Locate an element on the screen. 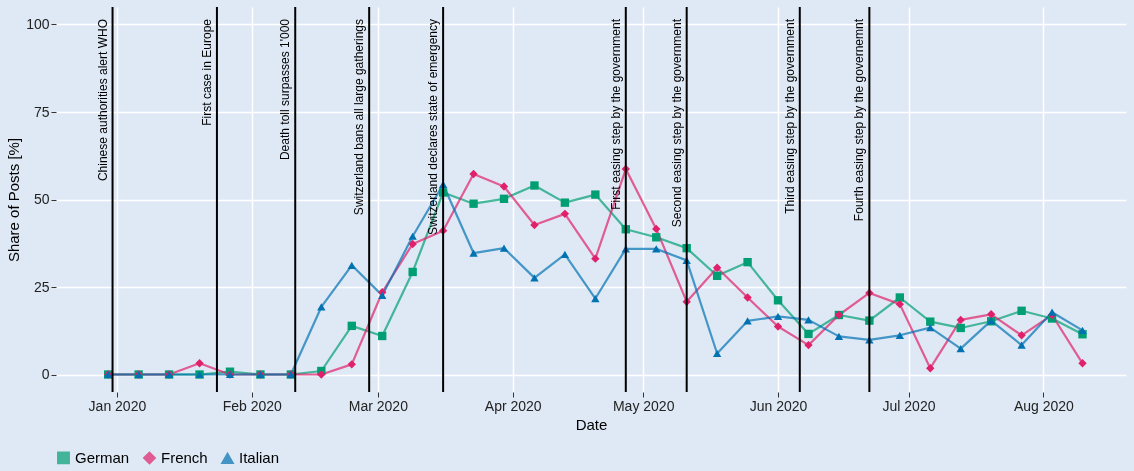  ref-line-label: Switzerland declares state of emergency is located at coordinates (433, 127).